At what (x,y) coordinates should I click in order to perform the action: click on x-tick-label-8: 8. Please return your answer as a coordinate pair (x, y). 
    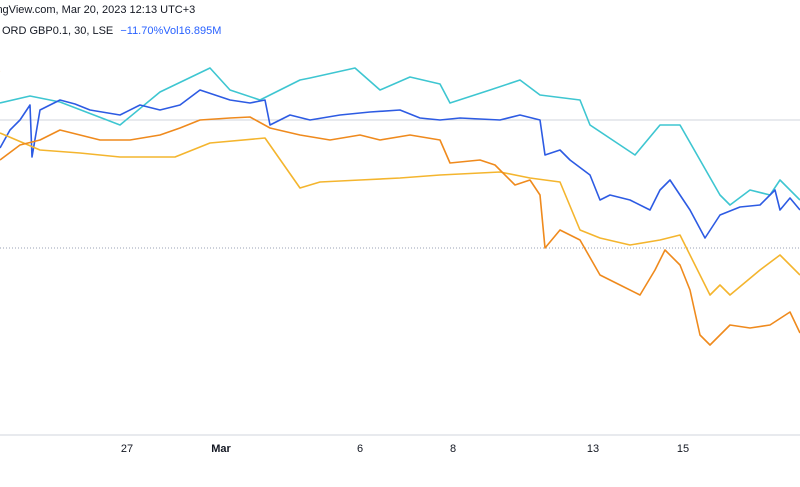
    Looking at the image, I should click on (453, 449).